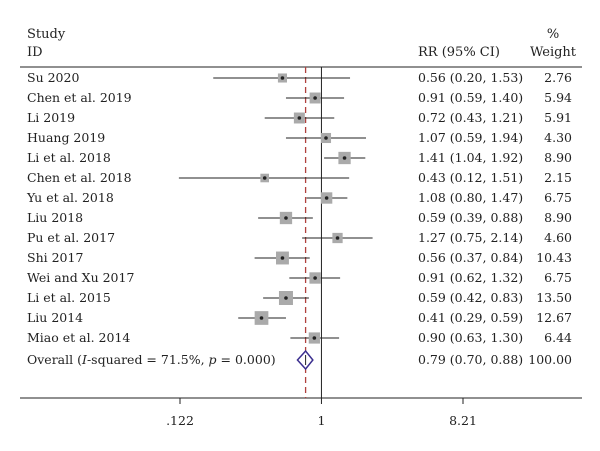  What do you see at coordinates (35, 52) in the screenshot?
I see `header-id: ID` at bounding box center [35, 52].